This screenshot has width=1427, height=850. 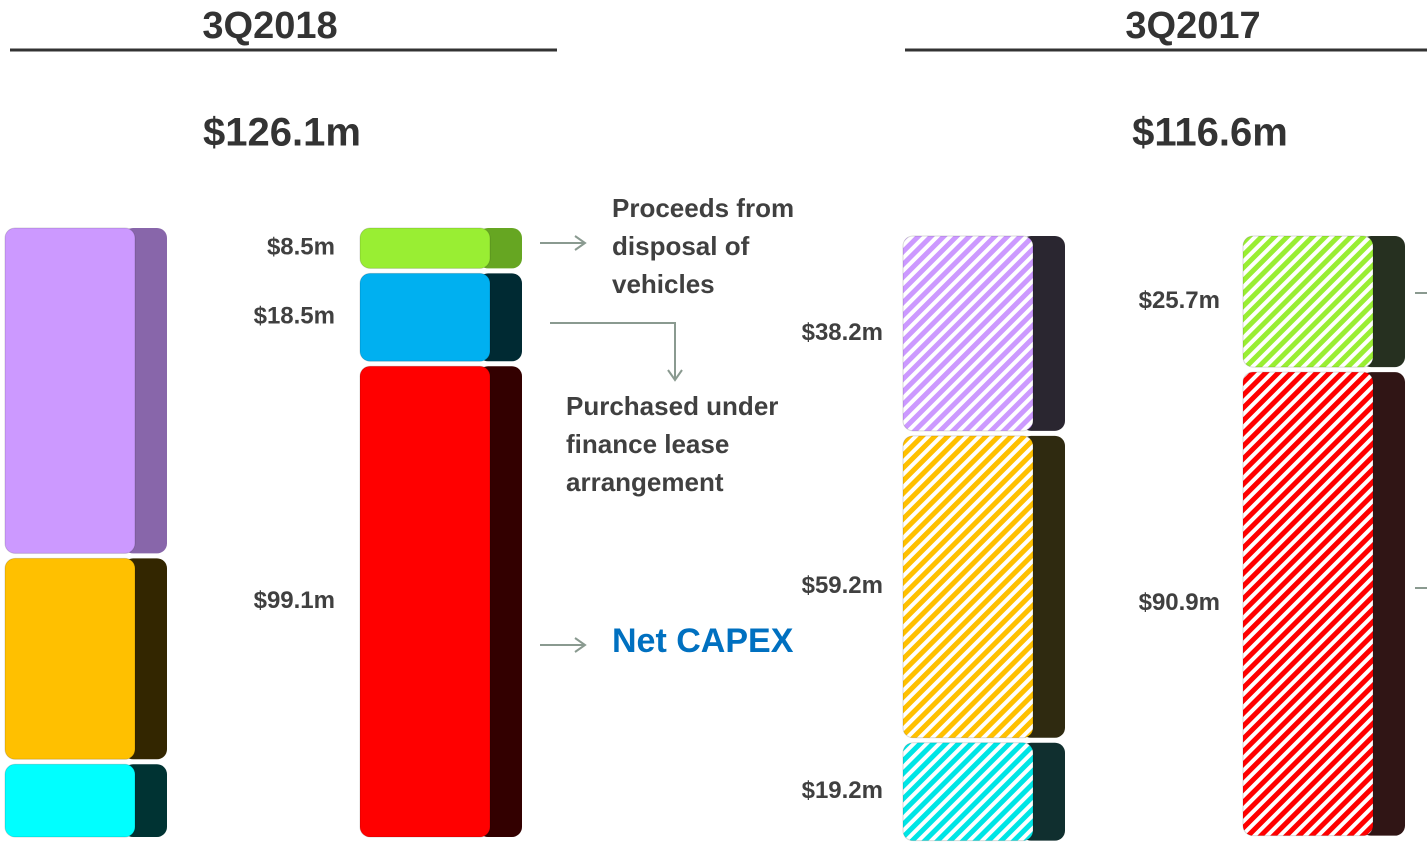 I want to click on value-label: $18.5m, so click(x=294, y=316).